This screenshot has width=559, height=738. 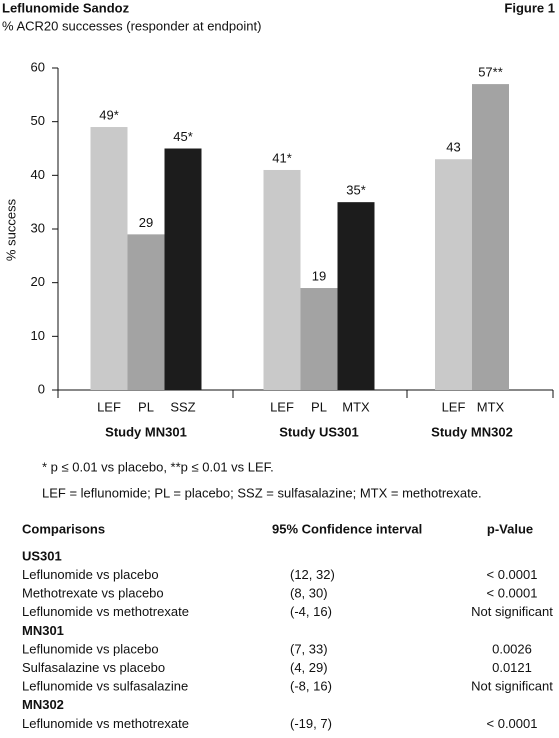 I want to click on y-tick-label: 0, so click(x=41, y=388).